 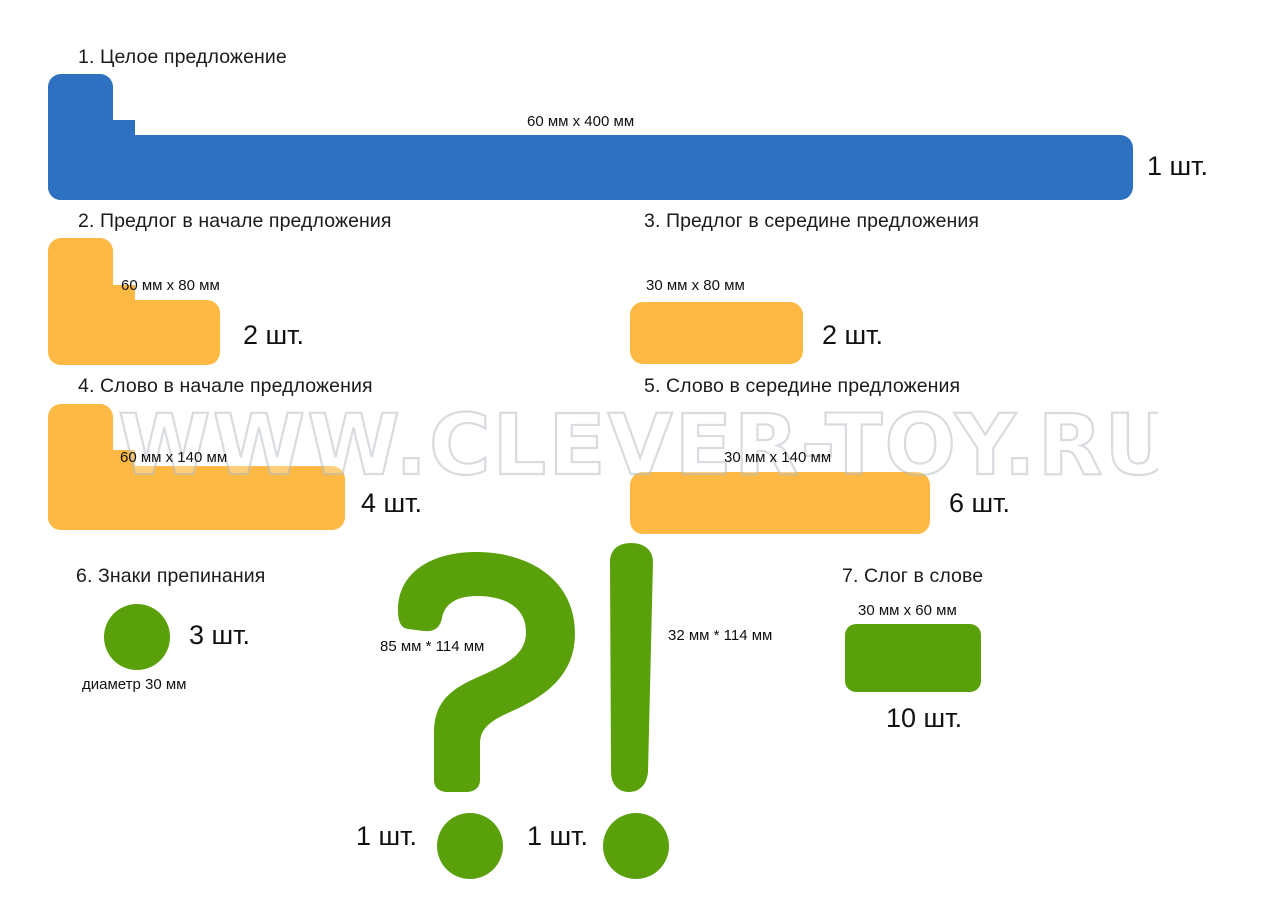 What do you see at coordinates (913, 658) in the screenshot?
I see `syllable-rect-piece` at bounding box center [913, 658].